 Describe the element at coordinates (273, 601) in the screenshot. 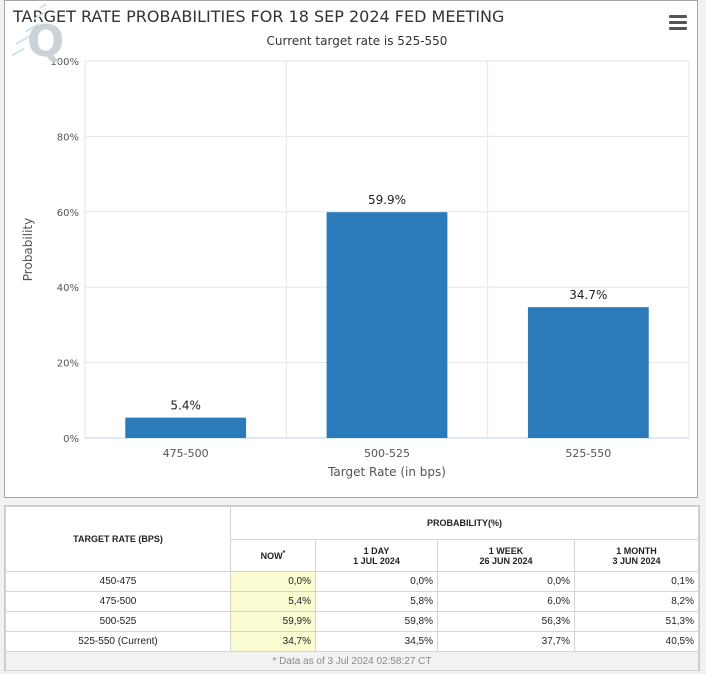

I see `now-cell: 5,4%` at that location.